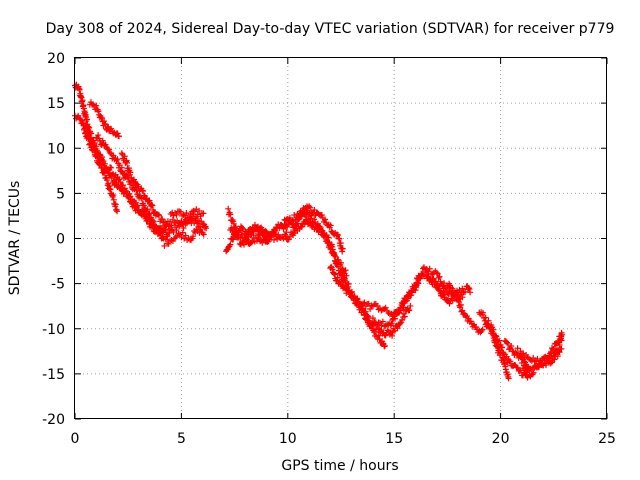 The height and width of the screenshot is (480, 640). I want to click on x-tick-label: 10, so click(288, 439).